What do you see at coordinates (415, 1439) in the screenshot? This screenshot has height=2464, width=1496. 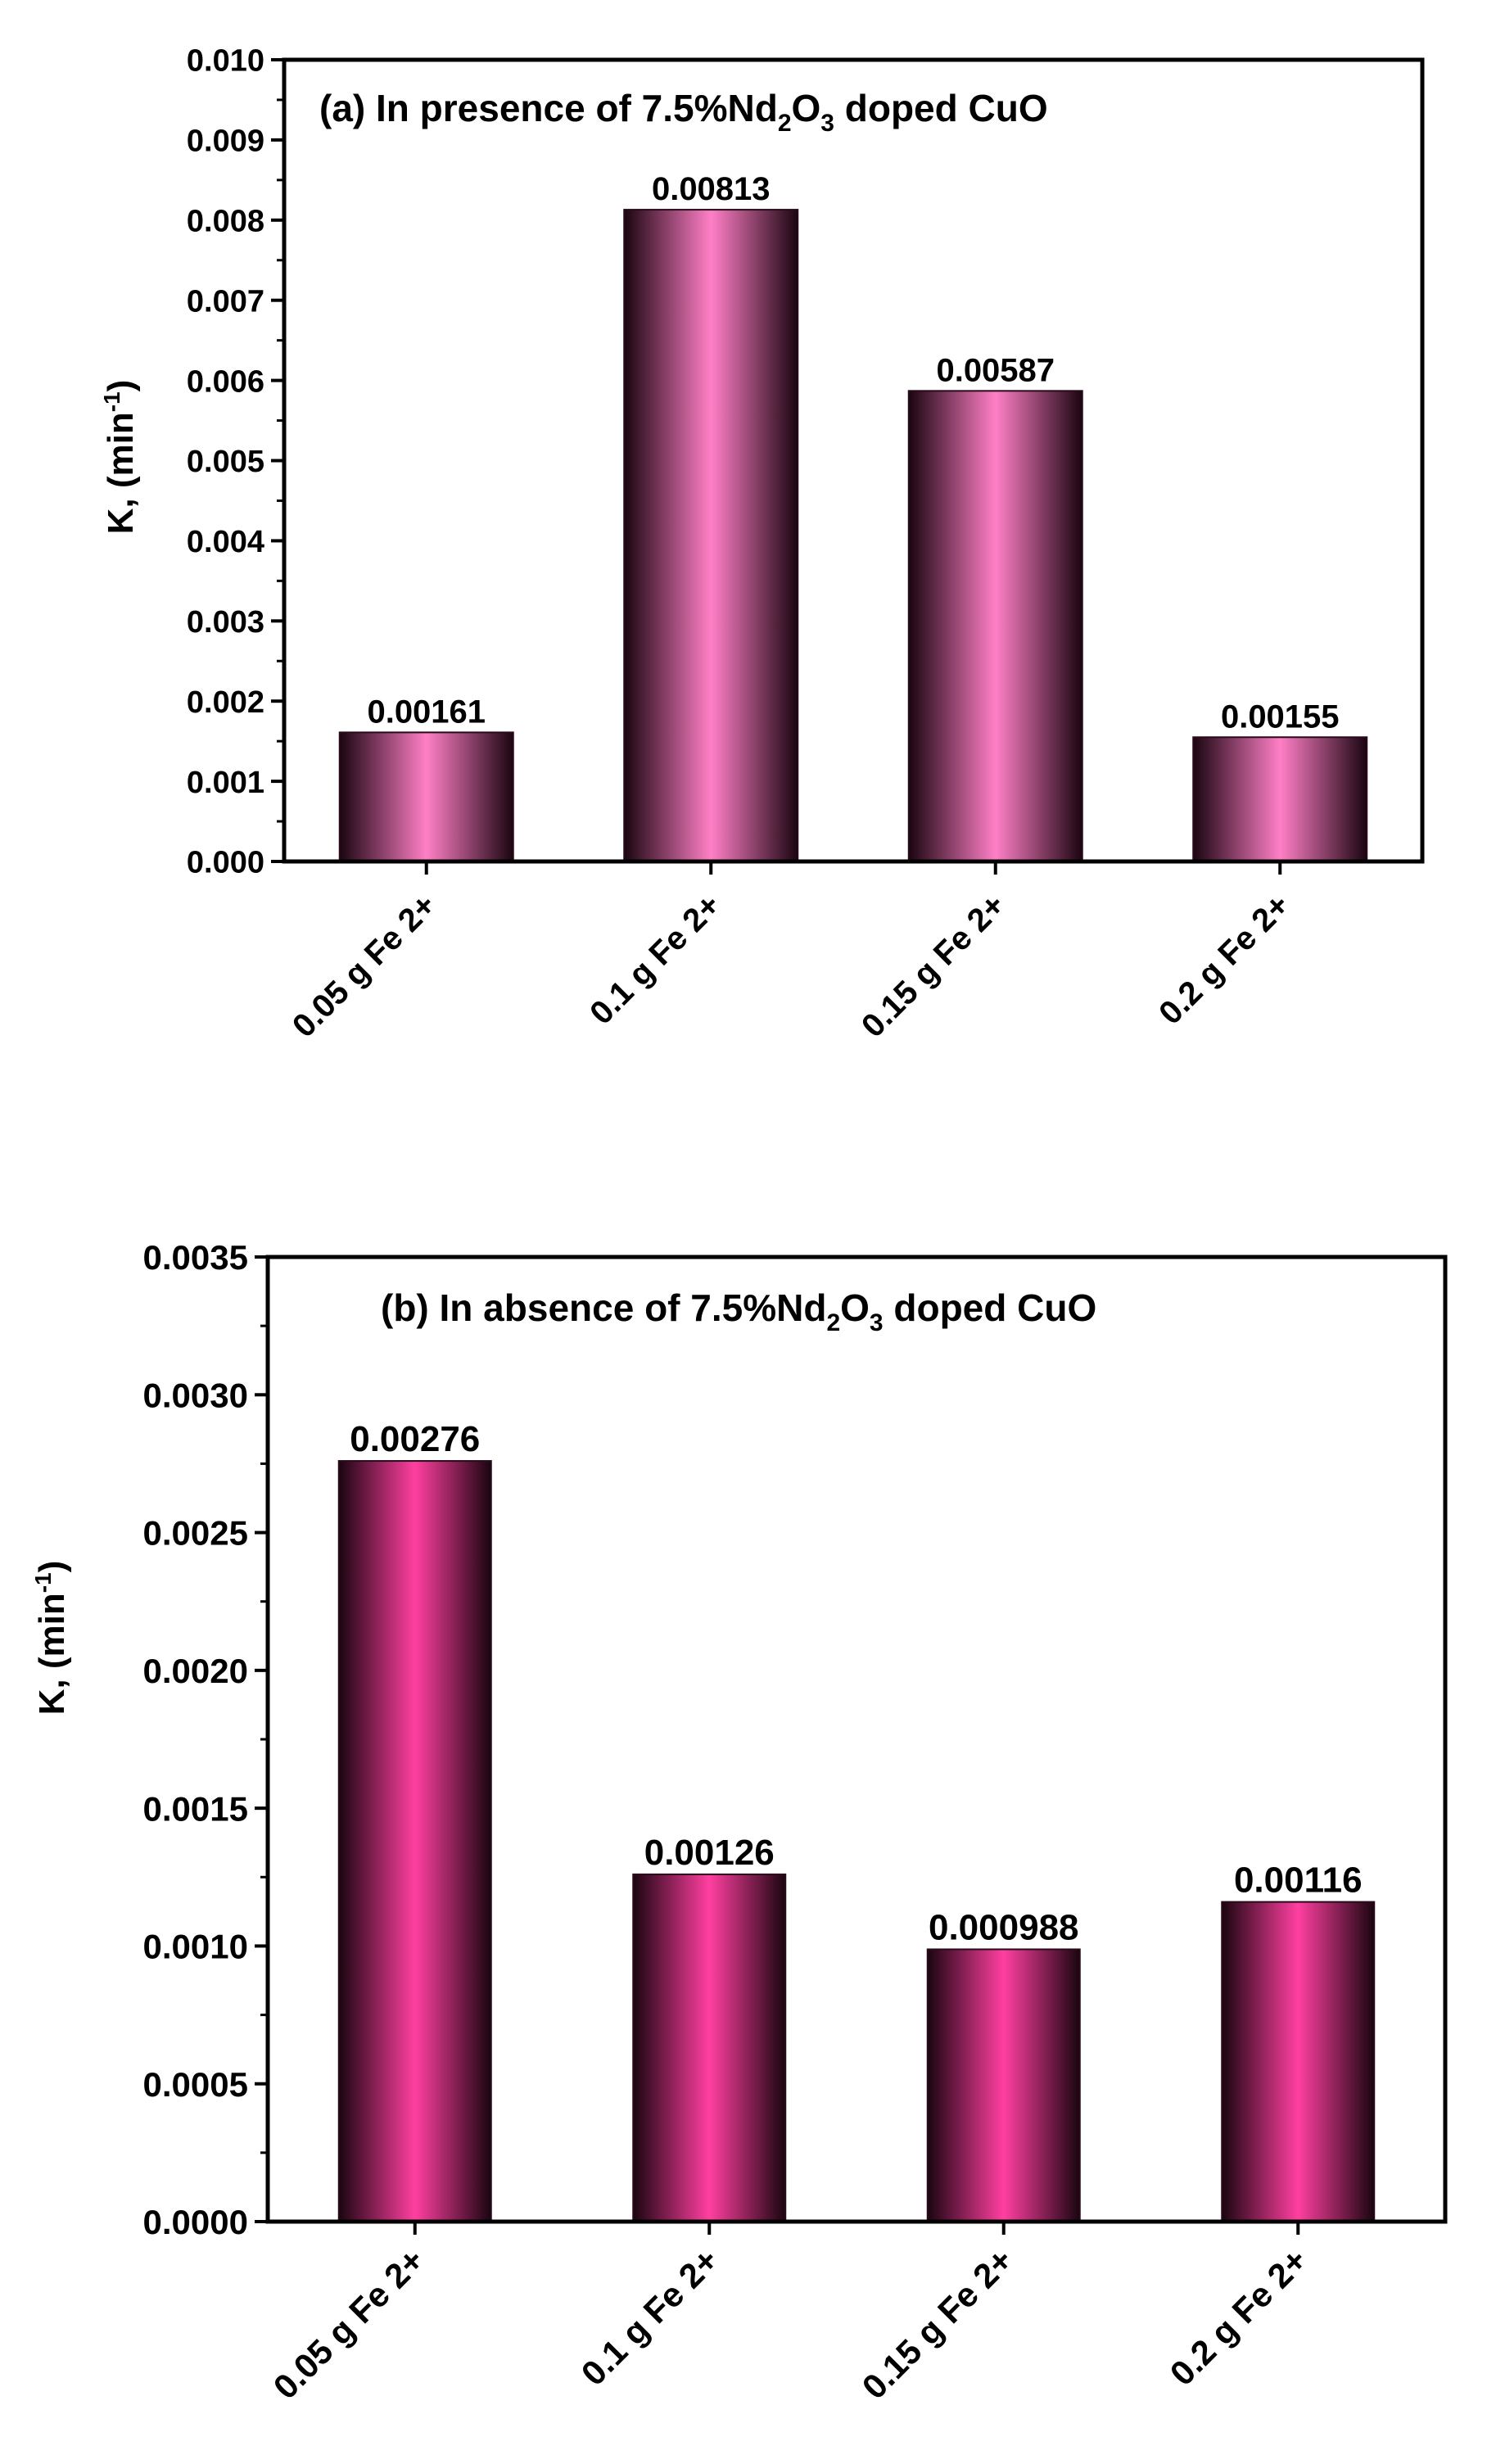 I see `bar-value-label: 0.00276` at bounding box center [415, 1439].